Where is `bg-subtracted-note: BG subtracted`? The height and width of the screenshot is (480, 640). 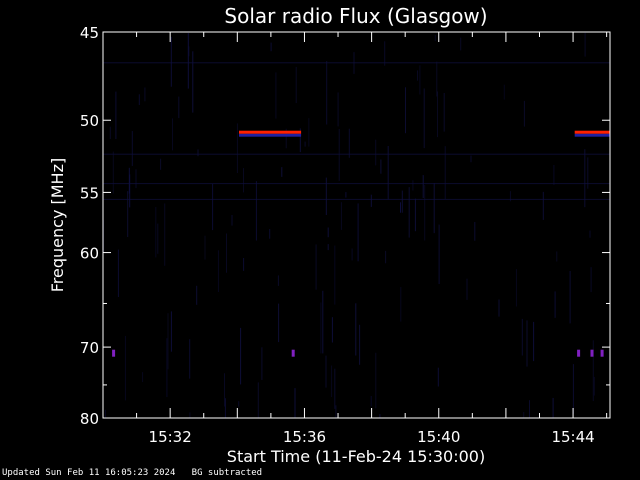
bg-subtracted-note: BG subtracted is located at coordinates (227, 473).